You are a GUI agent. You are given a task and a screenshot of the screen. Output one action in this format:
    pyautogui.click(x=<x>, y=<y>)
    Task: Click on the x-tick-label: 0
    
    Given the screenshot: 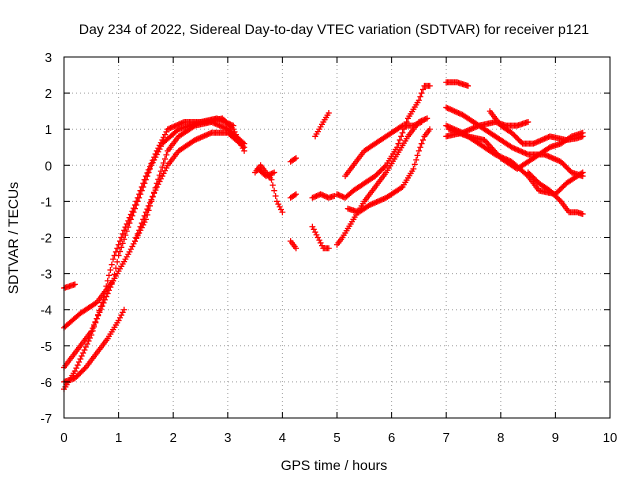 What is the action you would take?
    pyautogui.click(x=63, y=437)
    